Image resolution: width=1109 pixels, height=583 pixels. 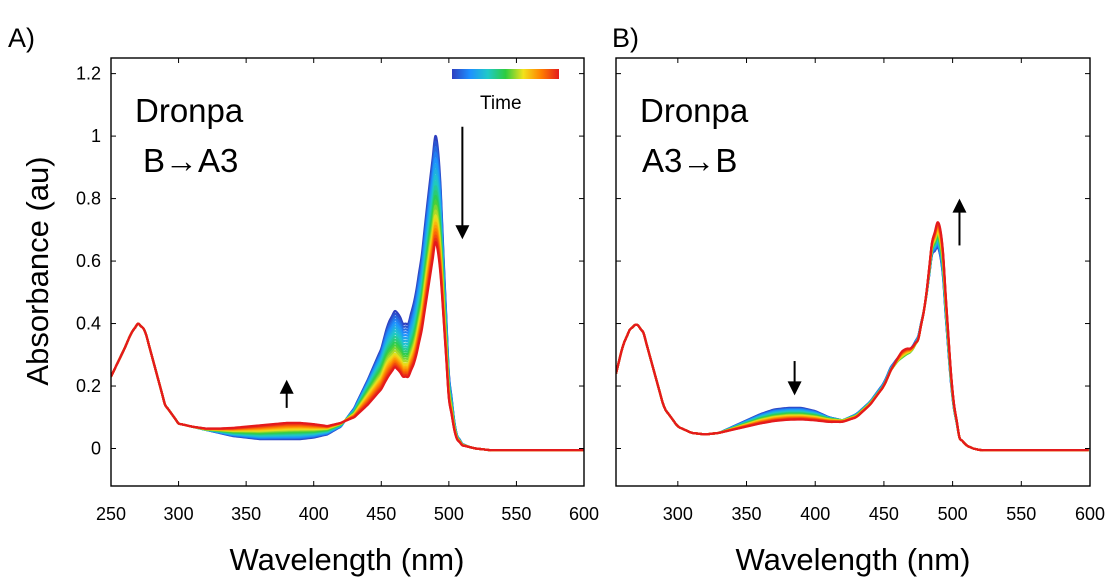 I want to click on panel-a-x-tick-label: 550, so click(x=516, y=514).